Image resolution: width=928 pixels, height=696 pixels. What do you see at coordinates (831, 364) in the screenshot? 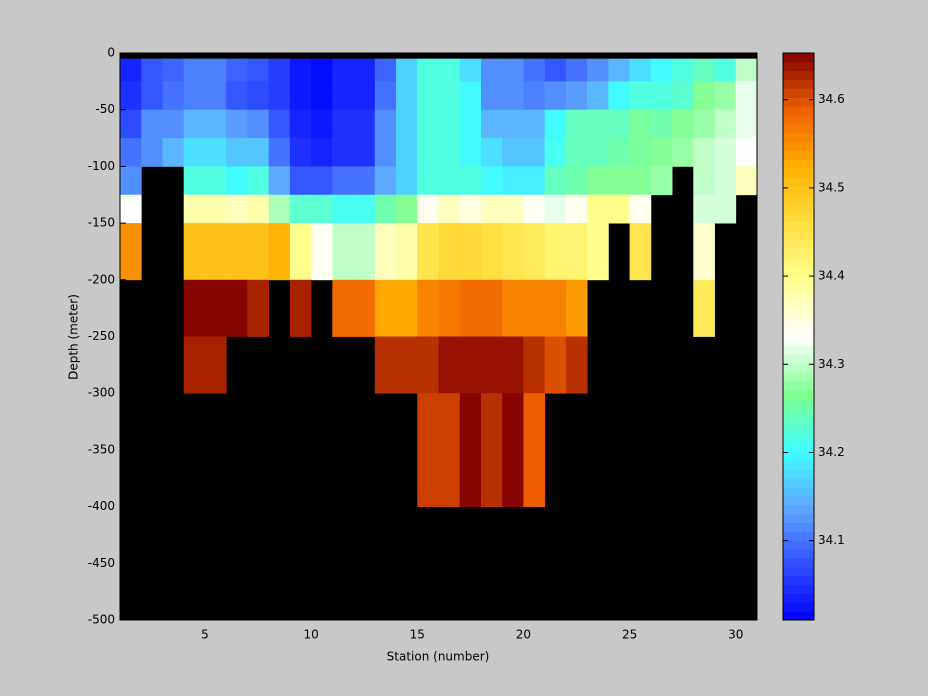
I see `colorbar-tick-label: 34.3` at bounding box center [831, 364].